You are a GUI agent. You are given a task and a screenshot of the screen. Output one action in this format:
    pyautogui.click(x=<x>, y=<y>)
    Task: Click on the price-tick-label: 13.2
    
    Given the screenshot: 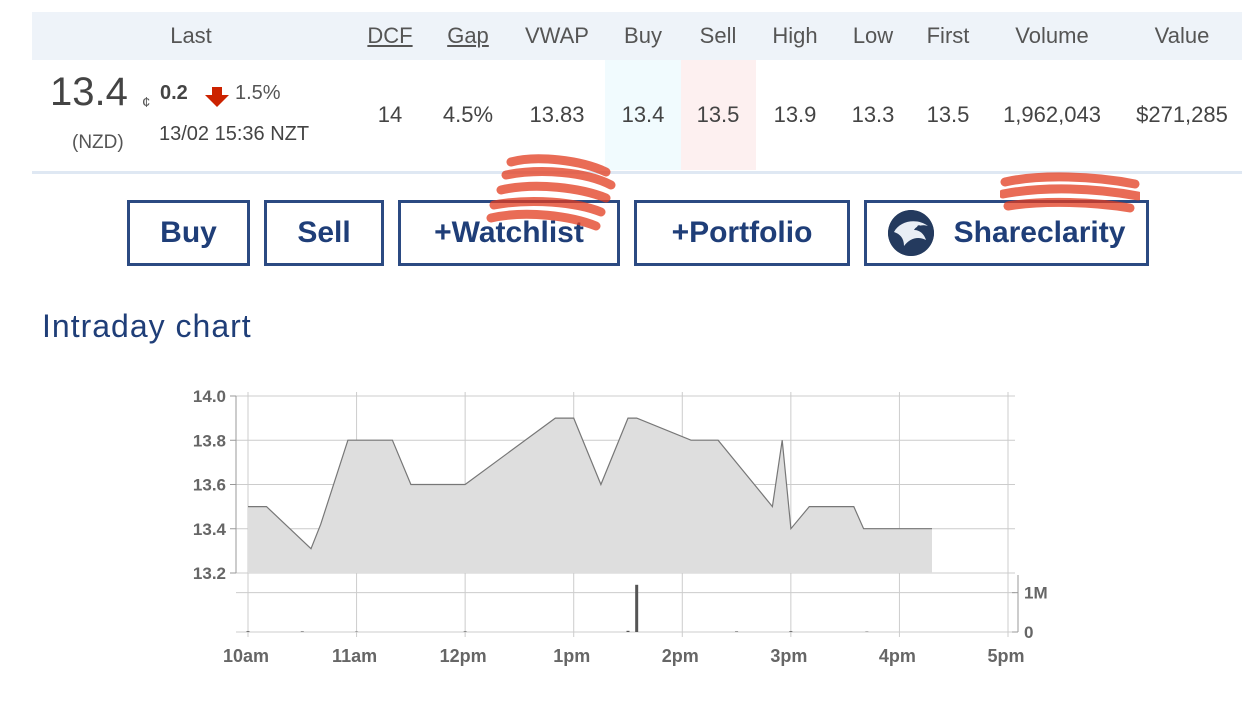 What is the action you would take?
    pyautogui.click(x=209, y=573)
    